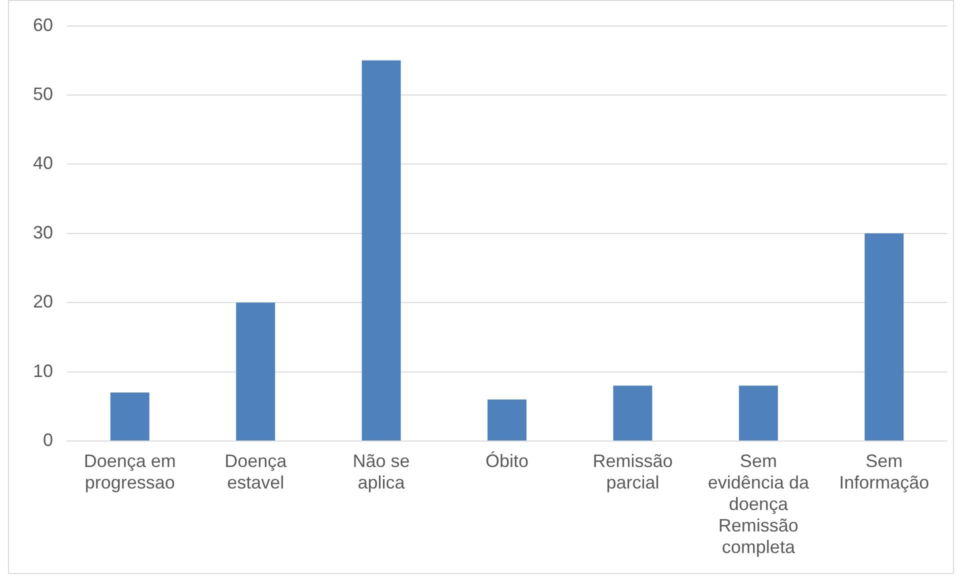  I want to click on x-tick-label: Doença em progressao, so click(130, 471).